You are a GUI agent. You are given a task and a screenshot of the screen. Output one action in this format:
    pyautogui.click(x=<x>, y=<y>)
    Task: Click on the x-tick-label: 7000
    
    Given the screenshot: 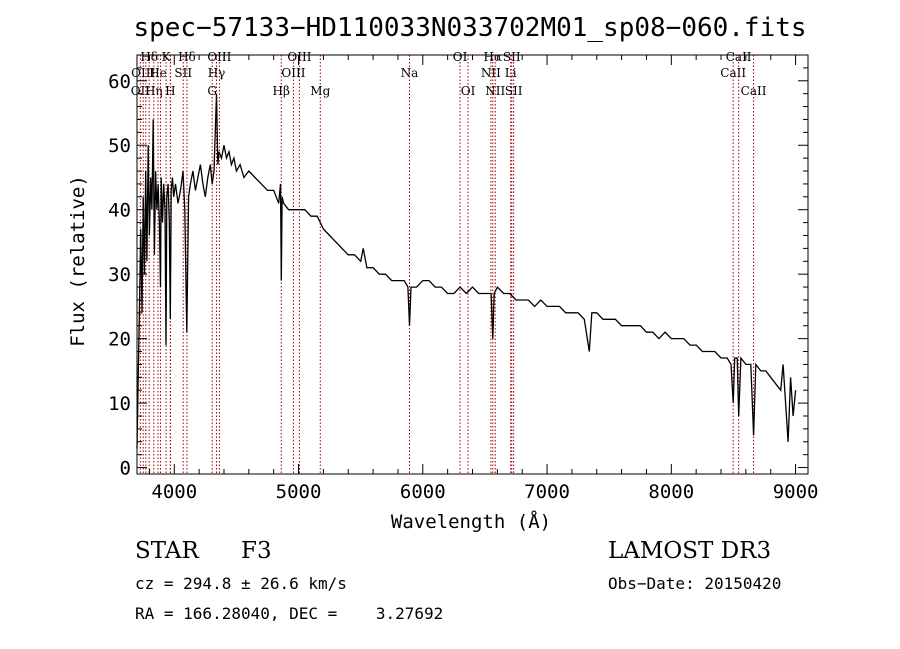 What is the action you would take?
    pyautogui.click(x=547, y=492)
    